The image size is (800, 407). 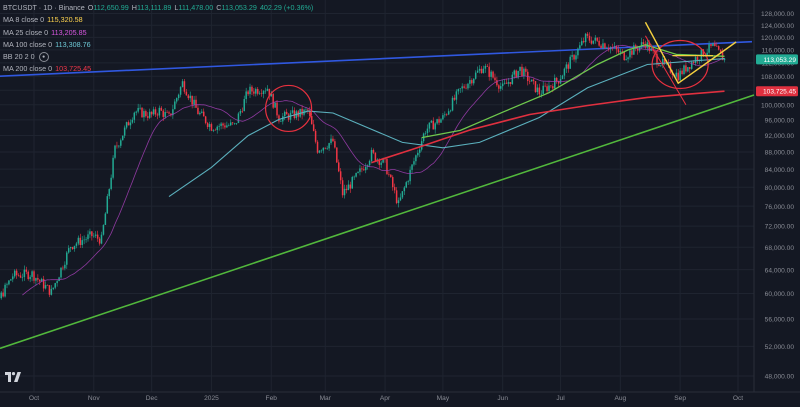 What do you see at coordinates (386, 398) in the screenshot?
I see `time-axis: Oct Nov Dec 2025 Feb Mar Apr May Jun Jul Aug Sep Oct` at bounding box center [386, 398].